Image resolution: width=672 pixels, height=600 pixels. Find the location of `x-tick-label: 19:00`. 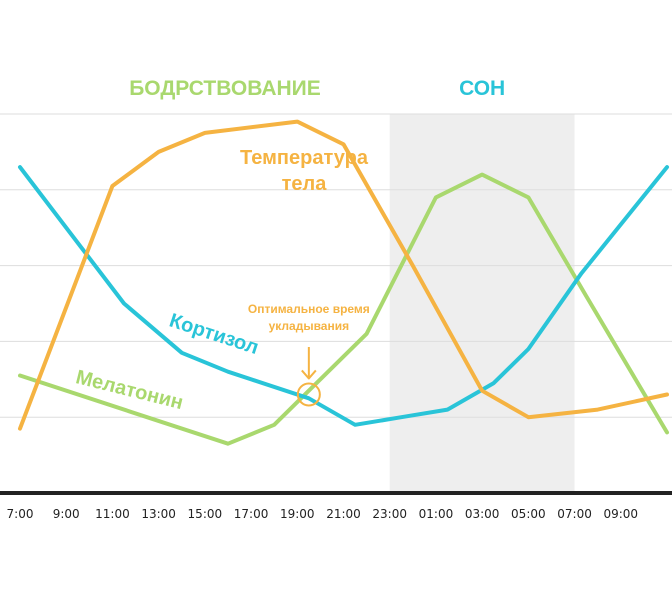

x-tick-label: 19:00 is located at coordinates (297, 514).